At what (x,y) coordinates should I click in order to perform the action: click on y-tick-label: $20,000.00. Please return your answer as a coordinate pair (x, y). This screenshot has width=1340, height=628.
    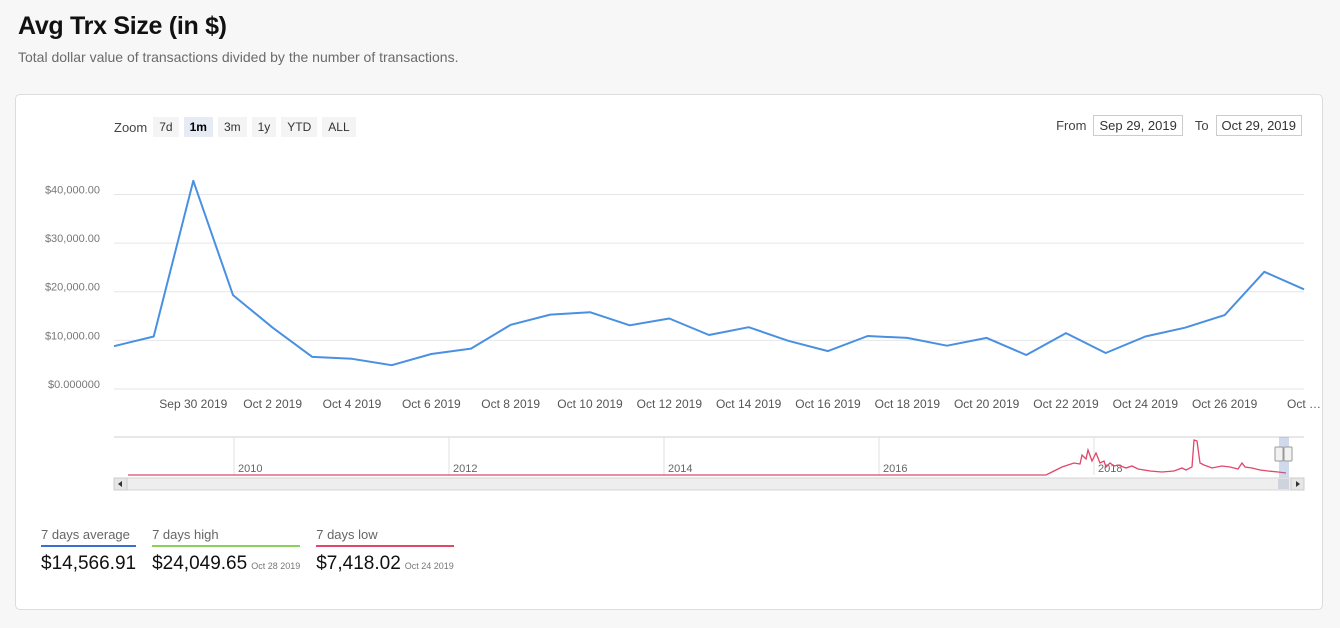
    Looking at the image, I should click on (72, 288).